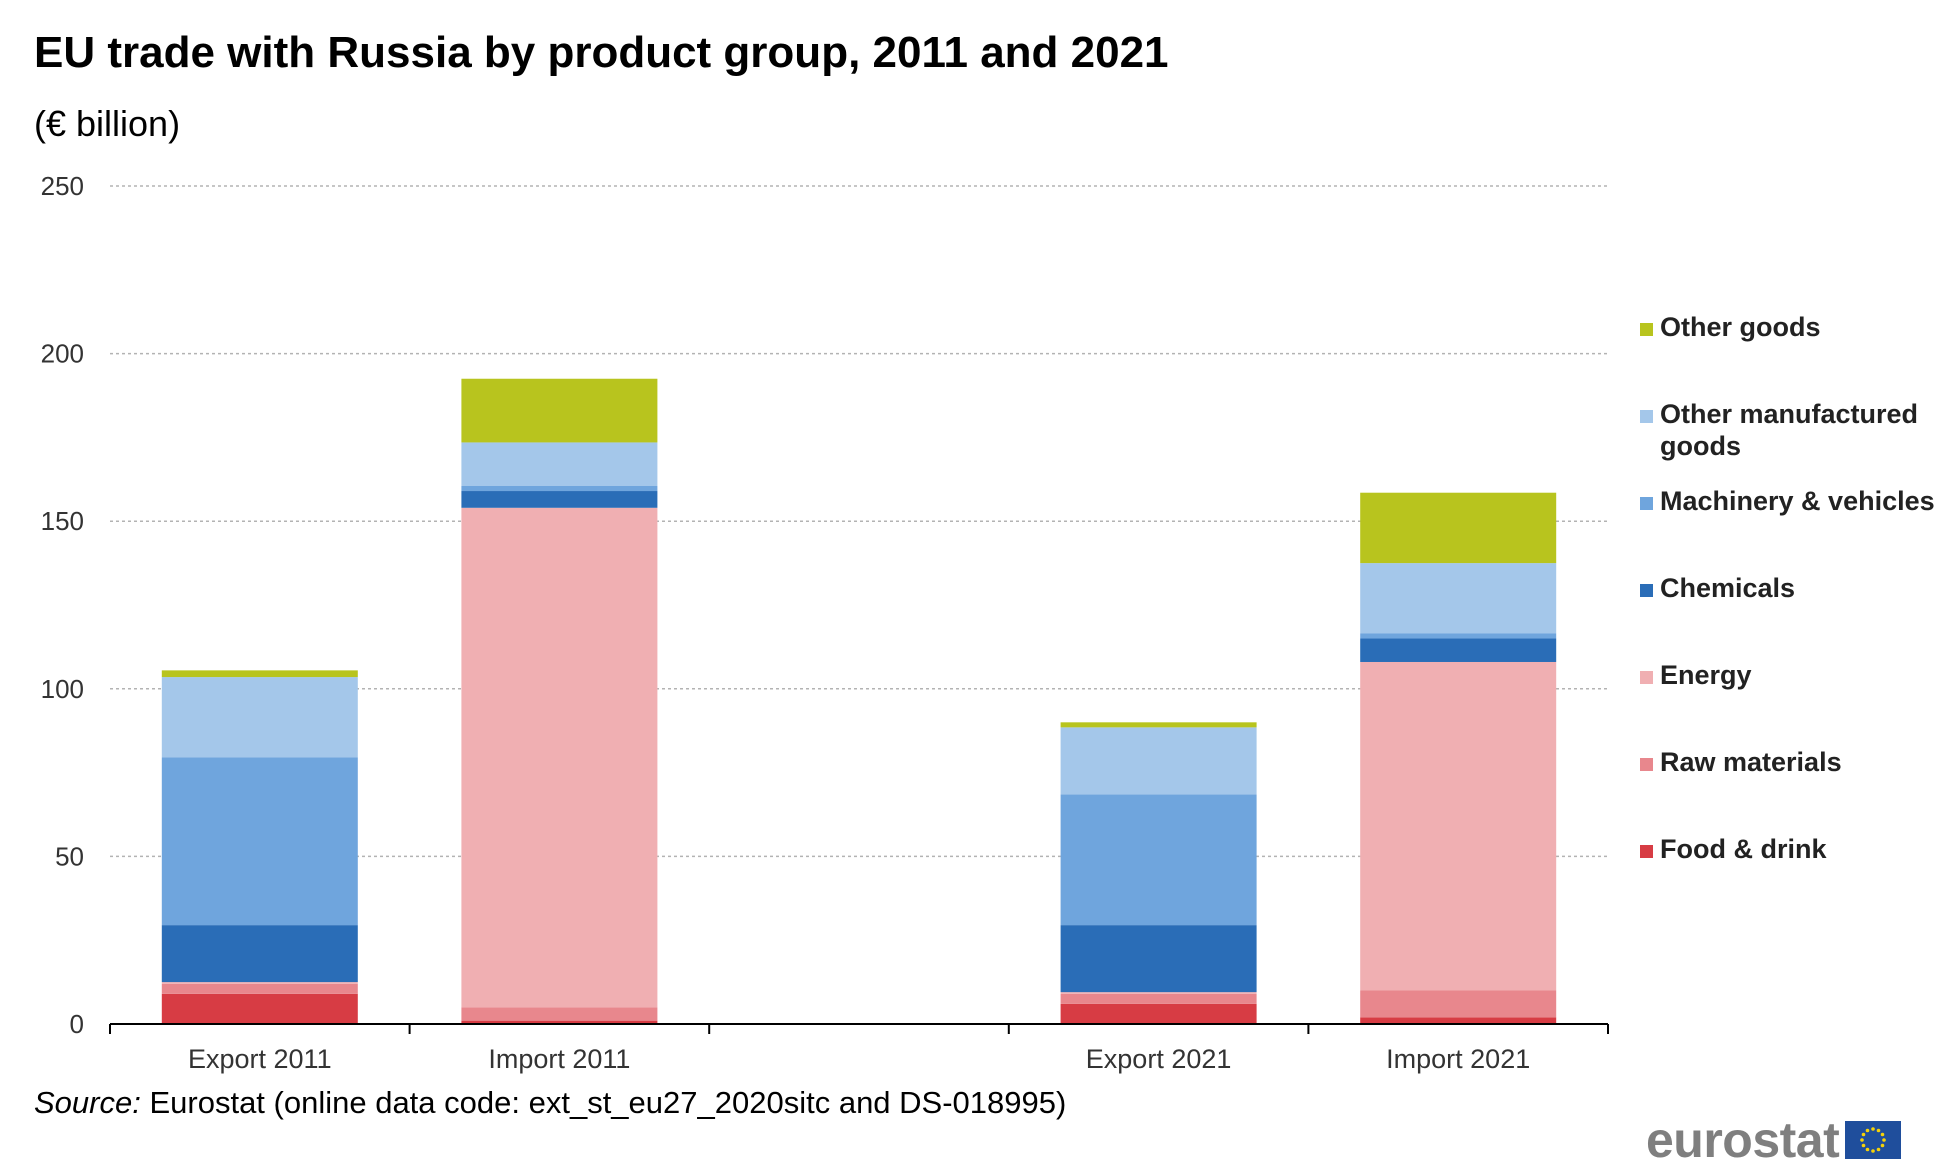 Image resolution: width=1955 pixels, height=1169 pixels. Describe the element at coordinates (62, 689) in the screenshot. I see `y-tick-label: 100` at that location.